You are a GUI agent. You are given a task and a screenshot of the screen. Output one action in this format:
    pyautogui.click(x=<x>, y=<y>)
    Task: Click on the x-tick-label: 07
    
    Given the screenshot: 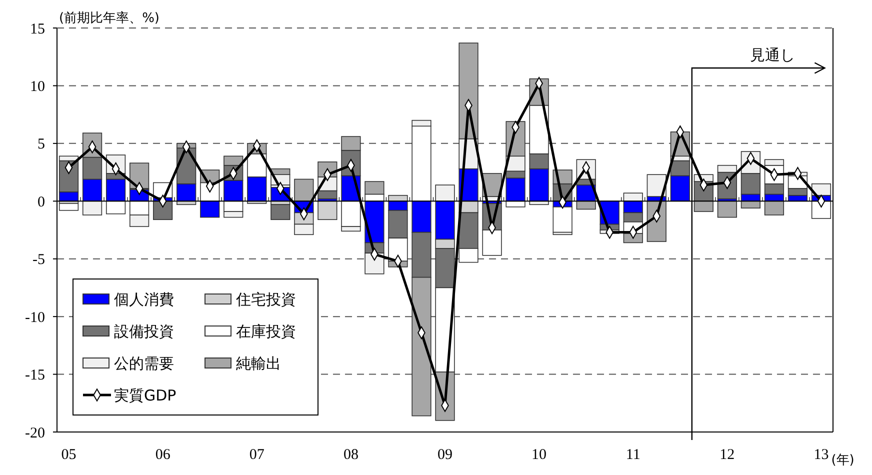 What is the action you would take?
    pyautogui.click(x=257, y=455)
    